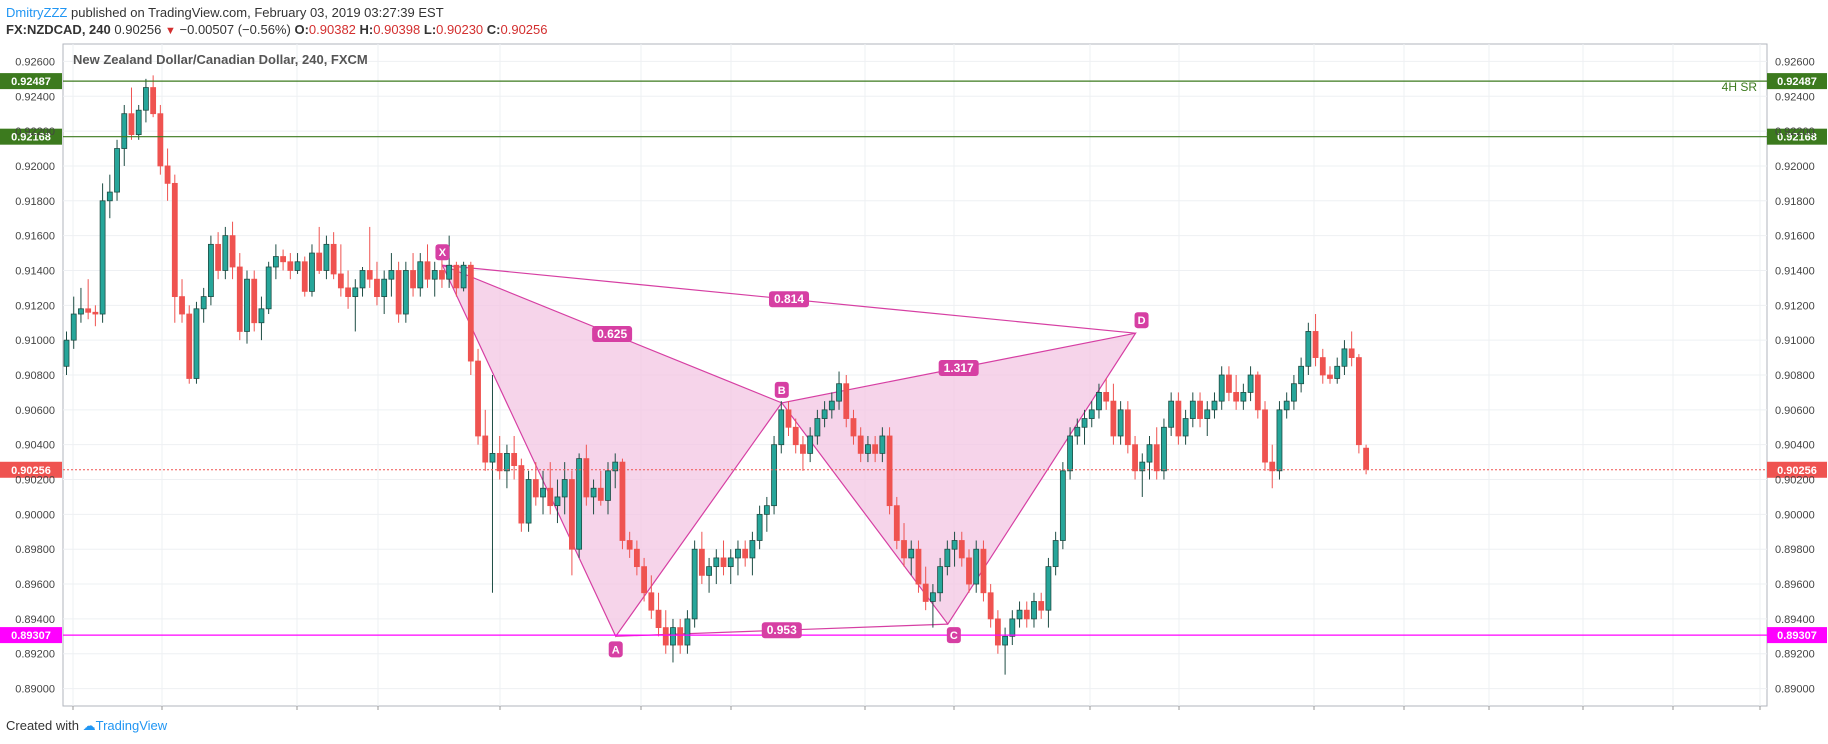 The height and width of the screenshot is (744, 1828). Describe the element at coordinates (1795, 97) in the screenshot. I see `right-tick-label: 0.92400` at that location.